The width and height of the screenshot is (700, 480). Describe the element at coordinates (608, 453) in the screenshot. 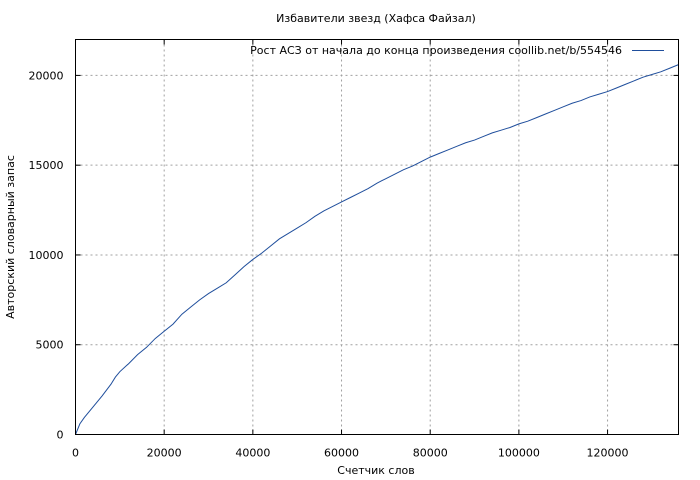

I see `x-tick-label: 120000` at that location.